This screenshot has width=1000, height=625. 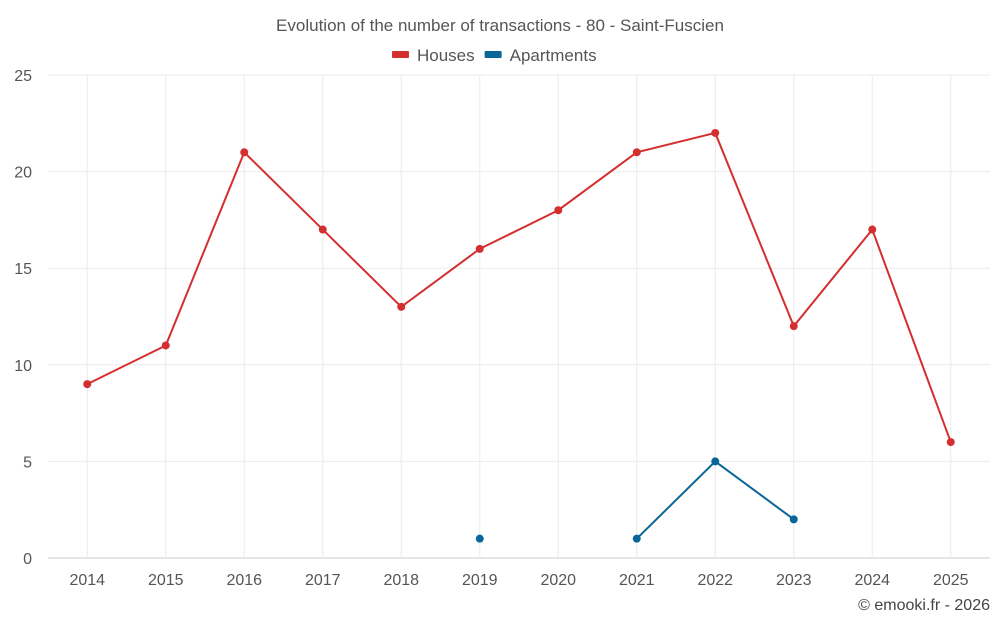 What do you see at coordinates (401, 580) in the screenshot?
I see `x-tick-label: 2018` at bounding box center [401, 580].